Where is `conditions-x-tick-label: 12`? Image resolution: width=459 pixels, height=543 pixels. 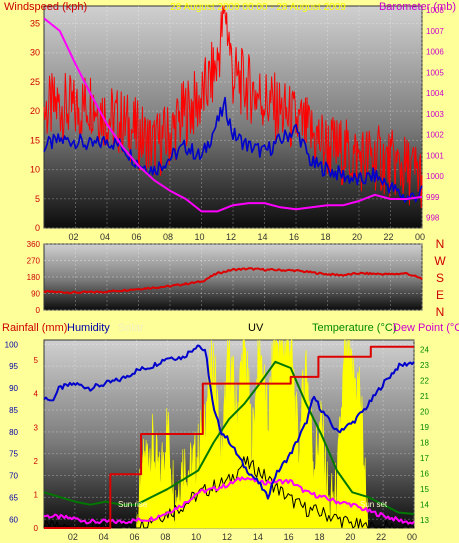
conditions-x-tick-label: 12 is located at coordinates (227, 537).